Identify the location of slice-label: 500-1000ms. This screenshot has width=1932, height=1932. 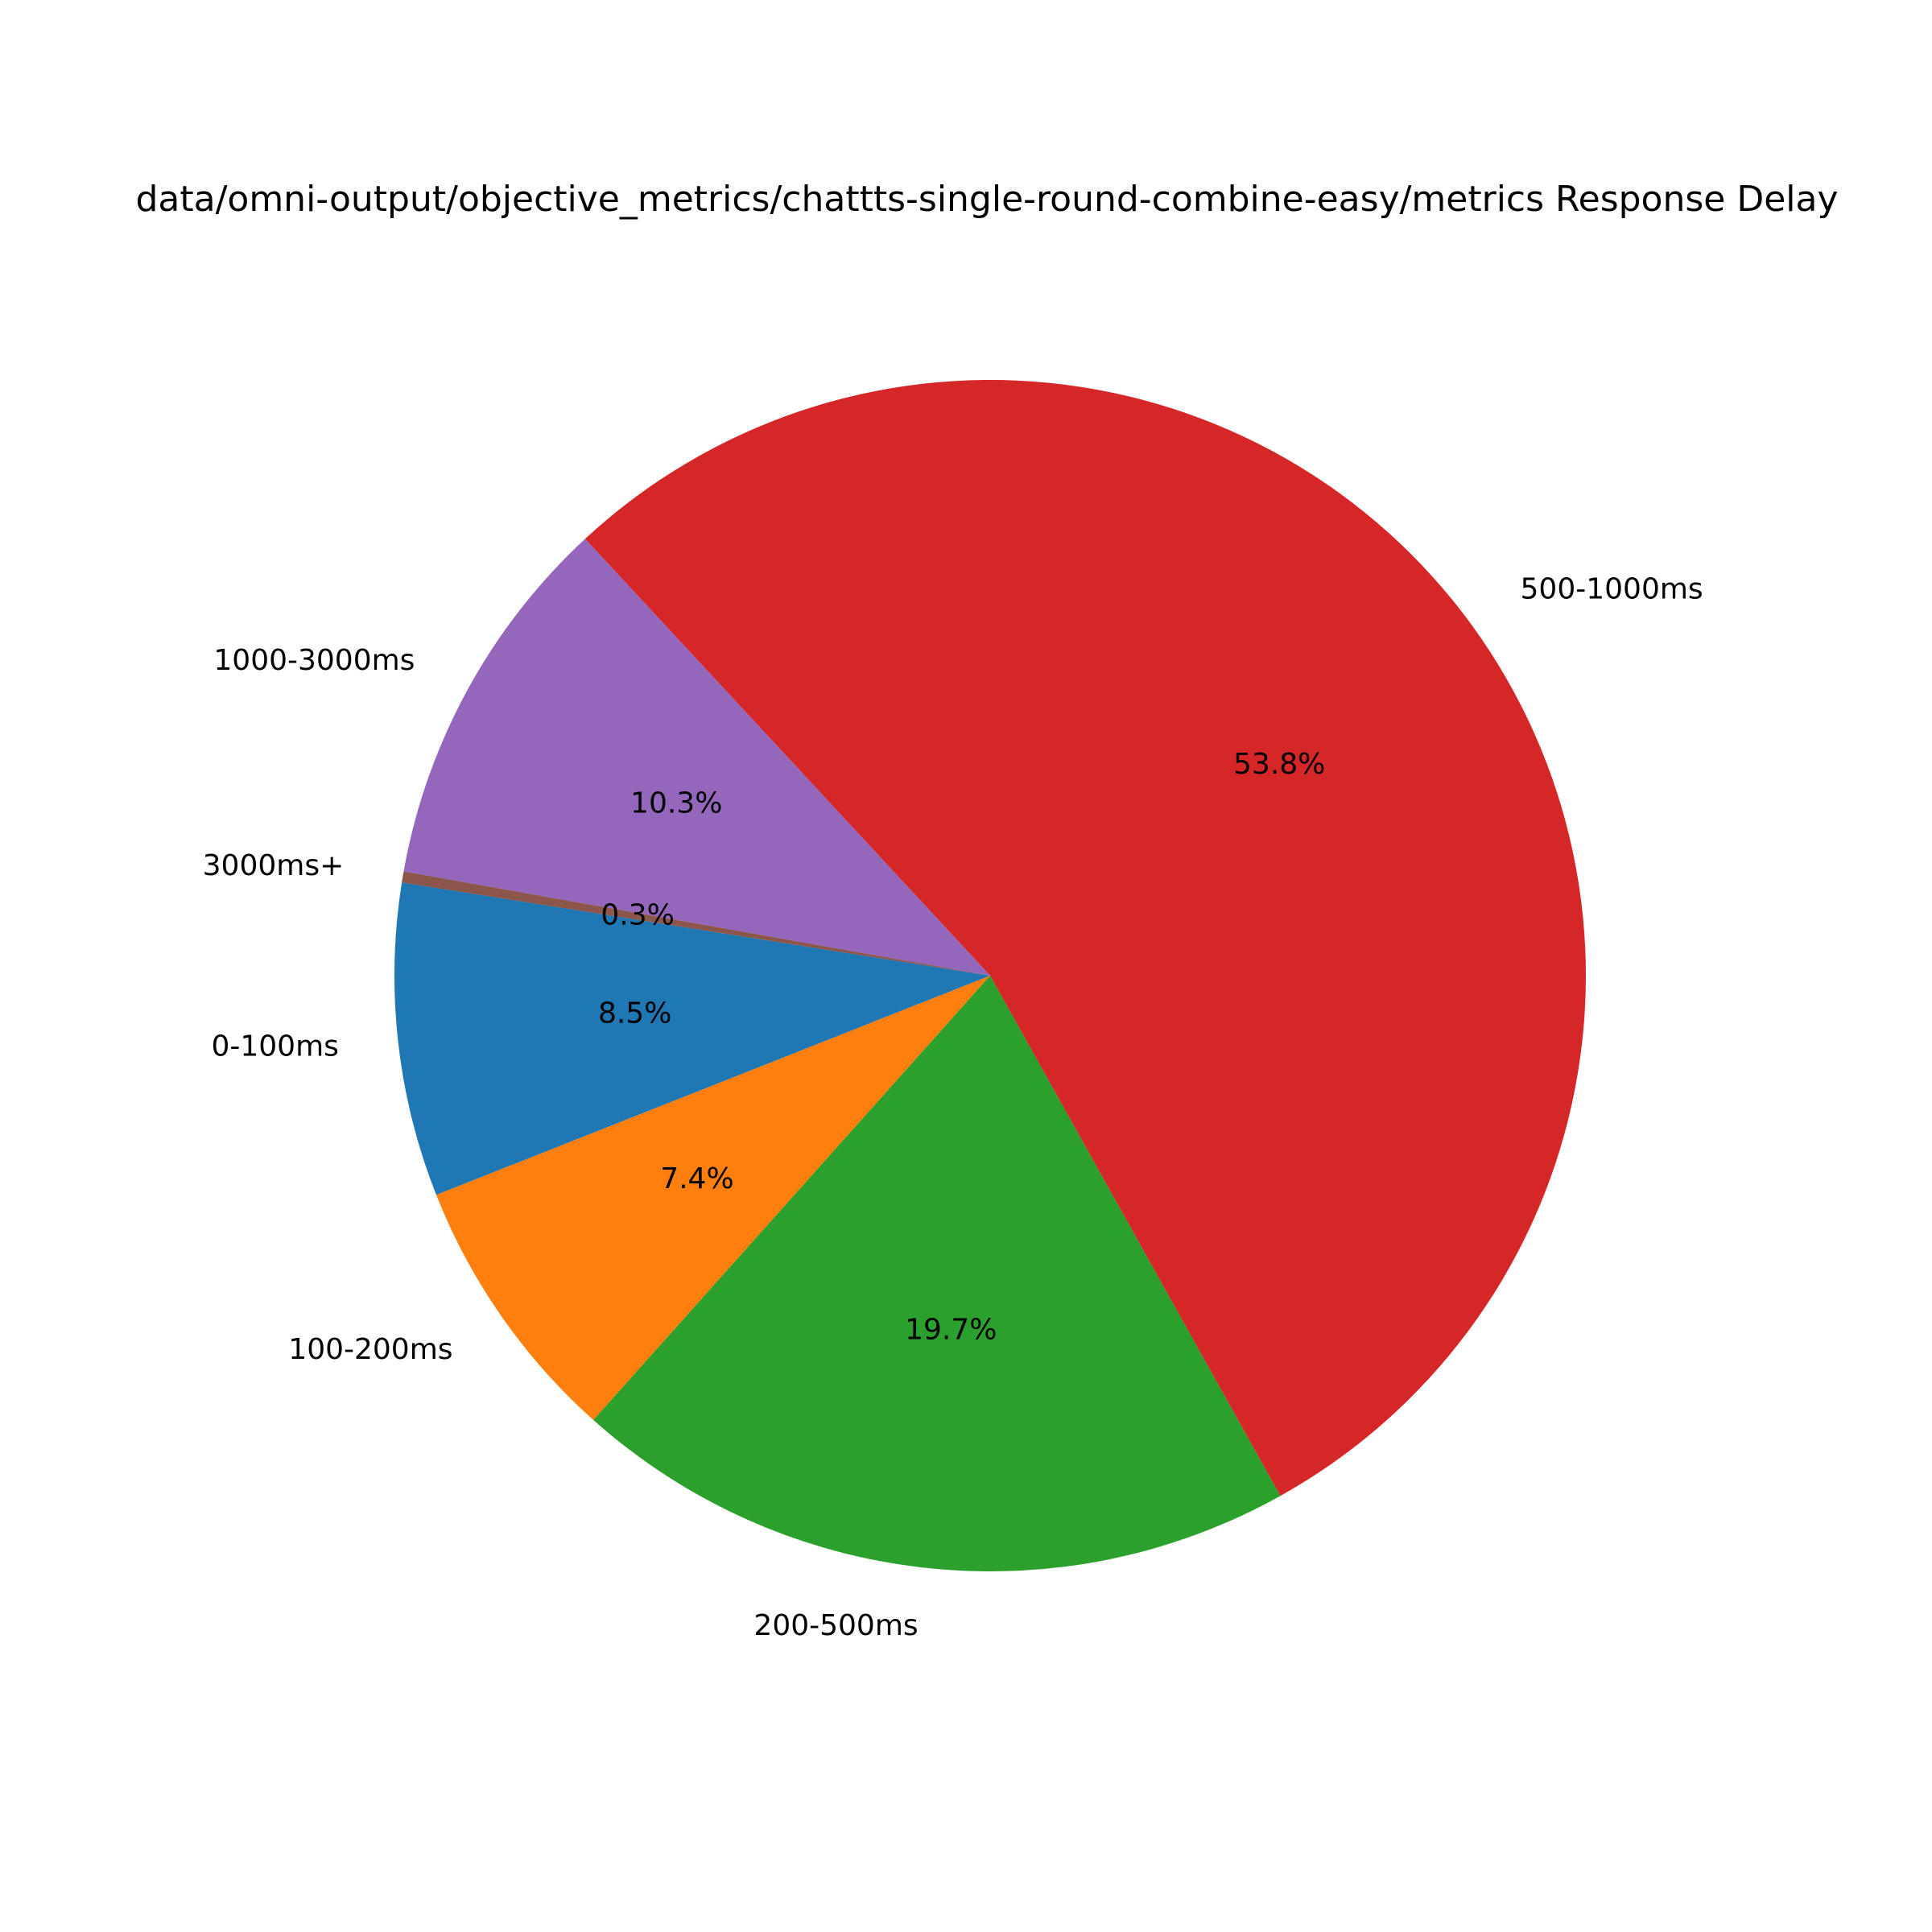
(1612, 589).